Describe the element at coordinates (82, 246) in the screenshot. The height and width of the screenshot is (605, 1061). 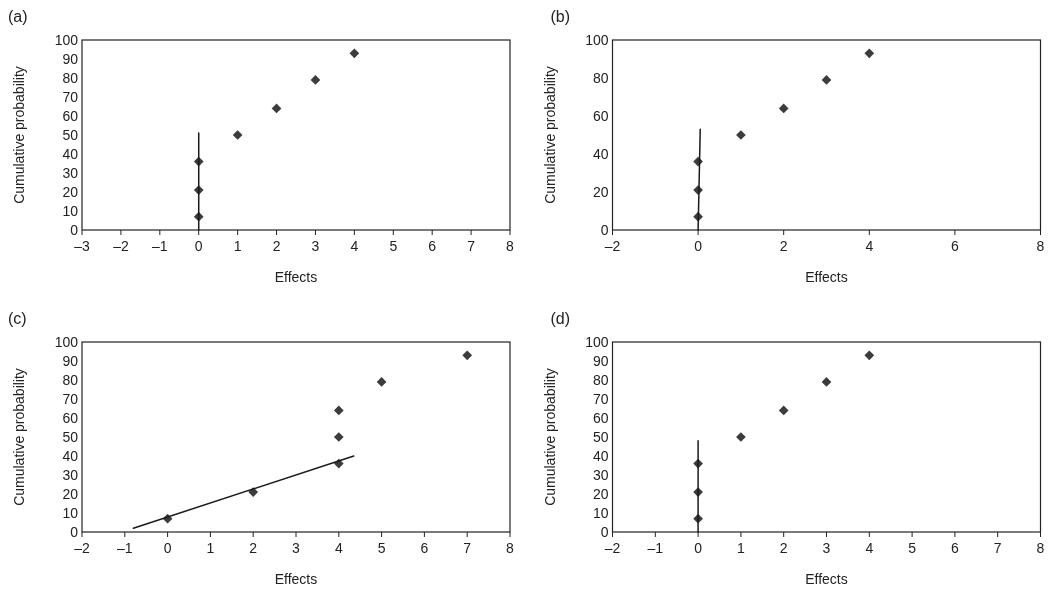
I see `x-tick-label: –3` at that location.